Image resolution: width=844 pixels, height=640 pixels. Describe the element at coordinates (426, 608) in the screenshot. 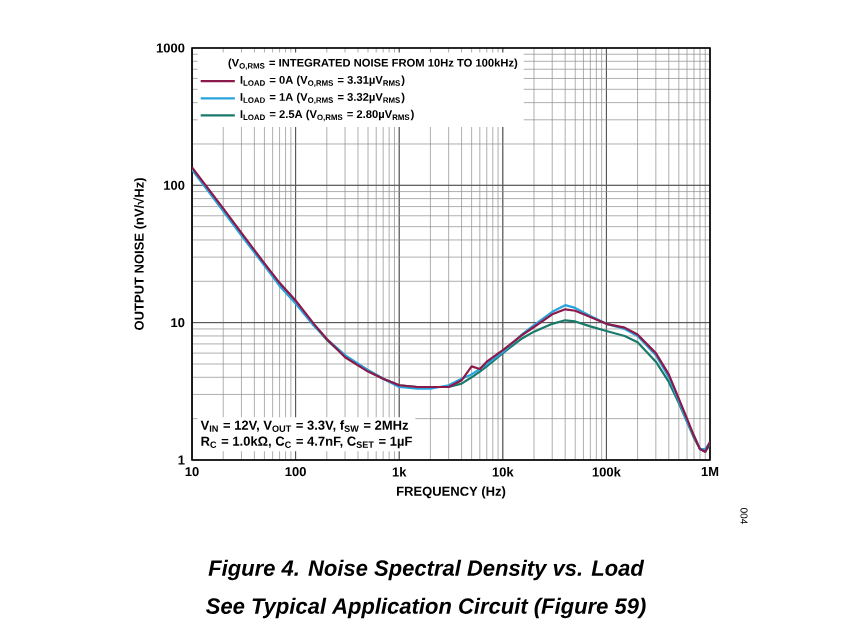

I see `text: See Typical Application Circuit (Figure 59)` at that location.